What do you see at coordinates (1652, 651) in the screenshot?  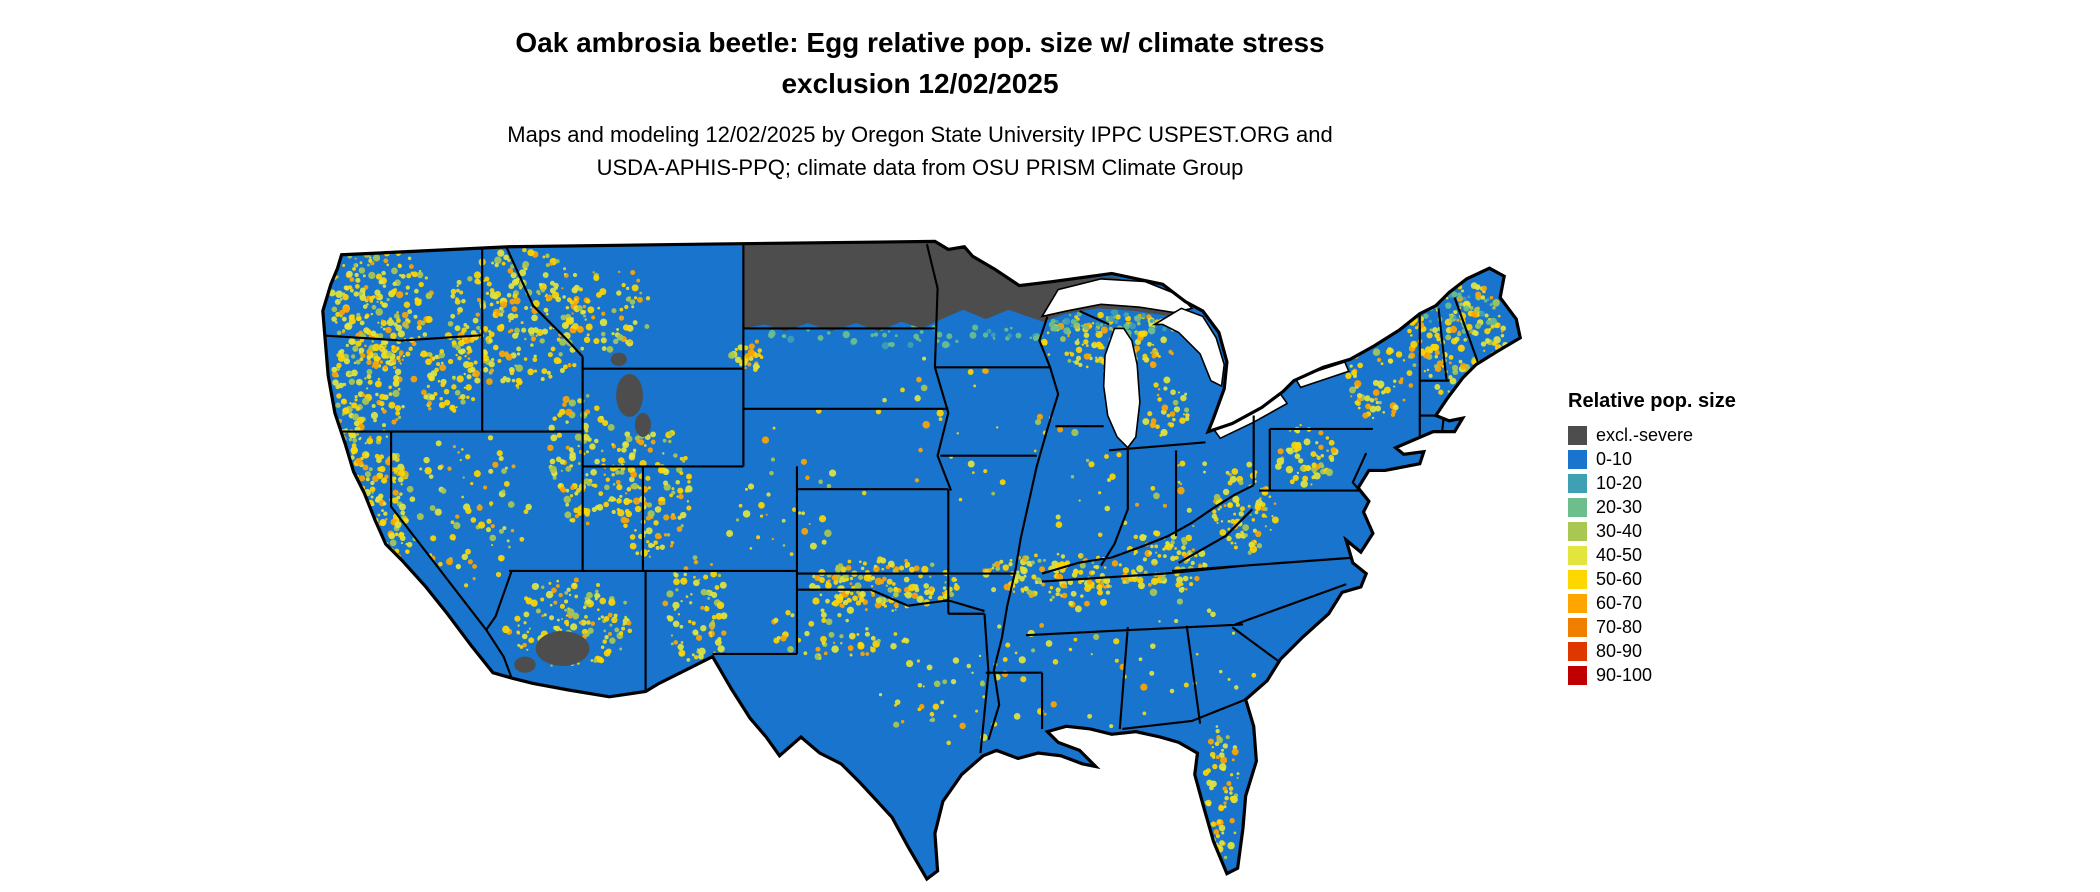 I see `legend-item: 80-90` at bounding box center [1652, 651].